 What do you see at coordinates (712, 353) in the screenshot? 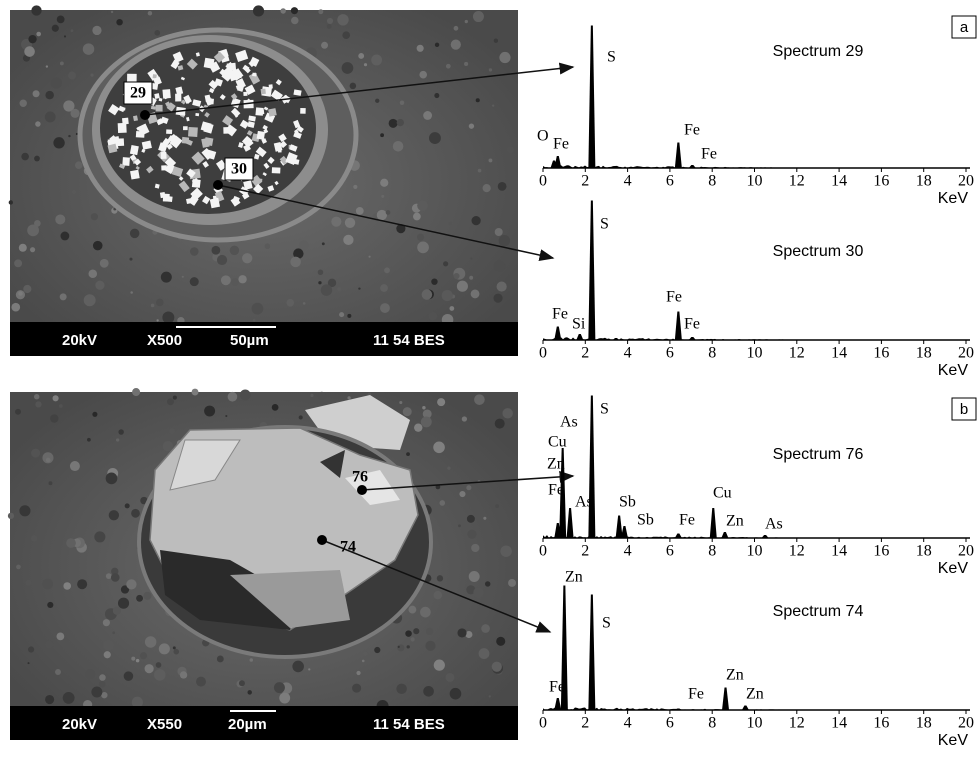
I see `x-tick-label: 8` at bounding box center [712, 353].